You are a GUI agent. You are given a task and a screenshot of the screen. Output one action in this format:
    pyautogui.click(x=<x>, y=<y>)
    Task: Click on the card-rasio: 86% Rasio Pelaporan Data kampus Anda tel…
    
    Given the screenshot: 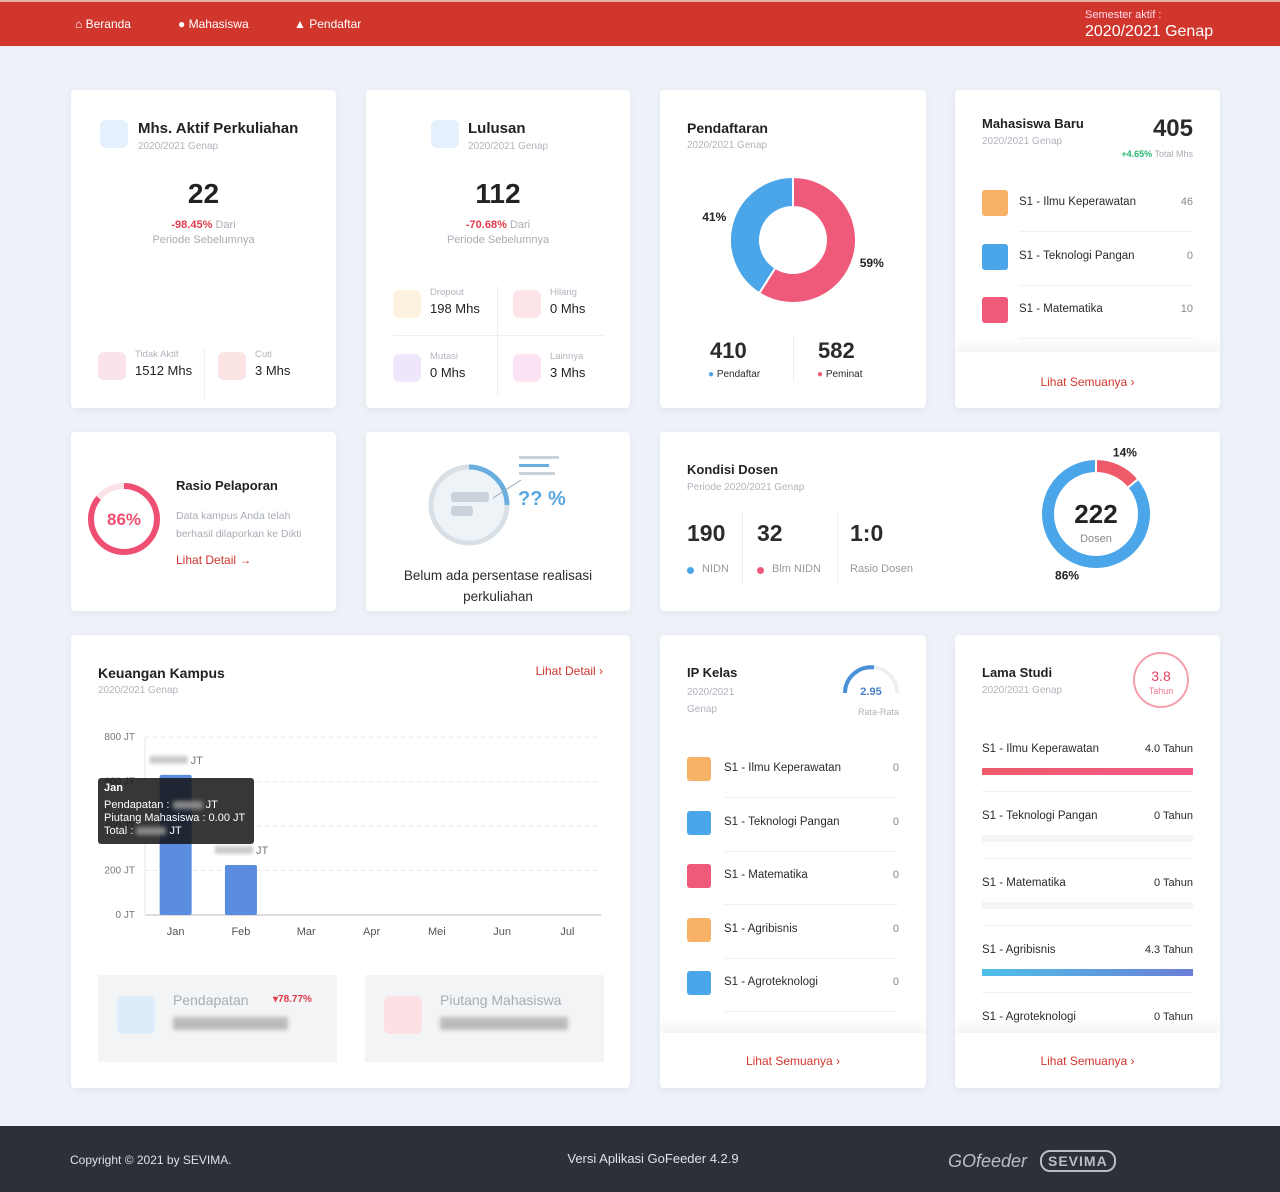 What is the action you would take?
    pyautogui.click(x=203, y=521)
    